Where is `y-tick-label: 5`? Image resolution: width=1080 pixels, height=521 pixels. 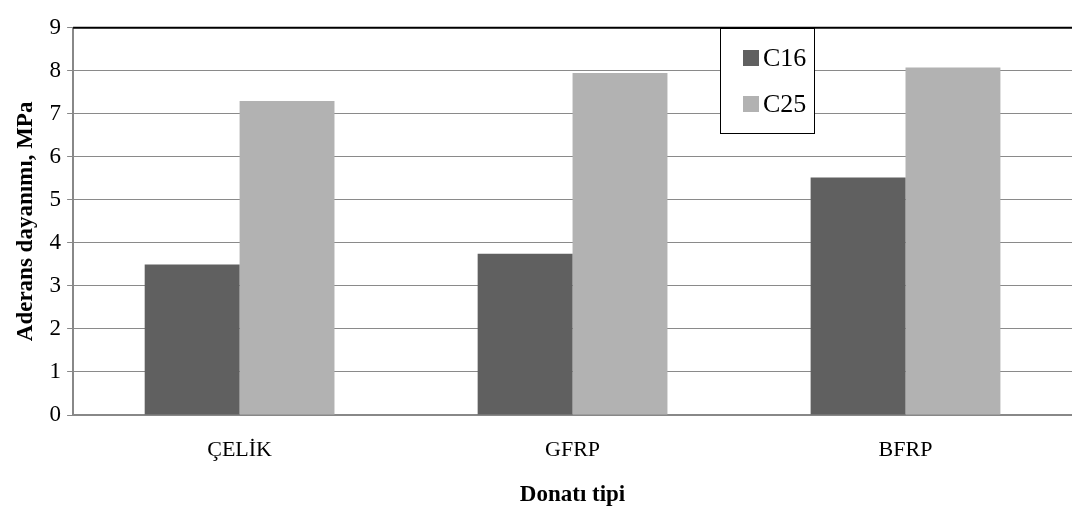
y-tick-label: 5 is located at coordinates (55, 198).